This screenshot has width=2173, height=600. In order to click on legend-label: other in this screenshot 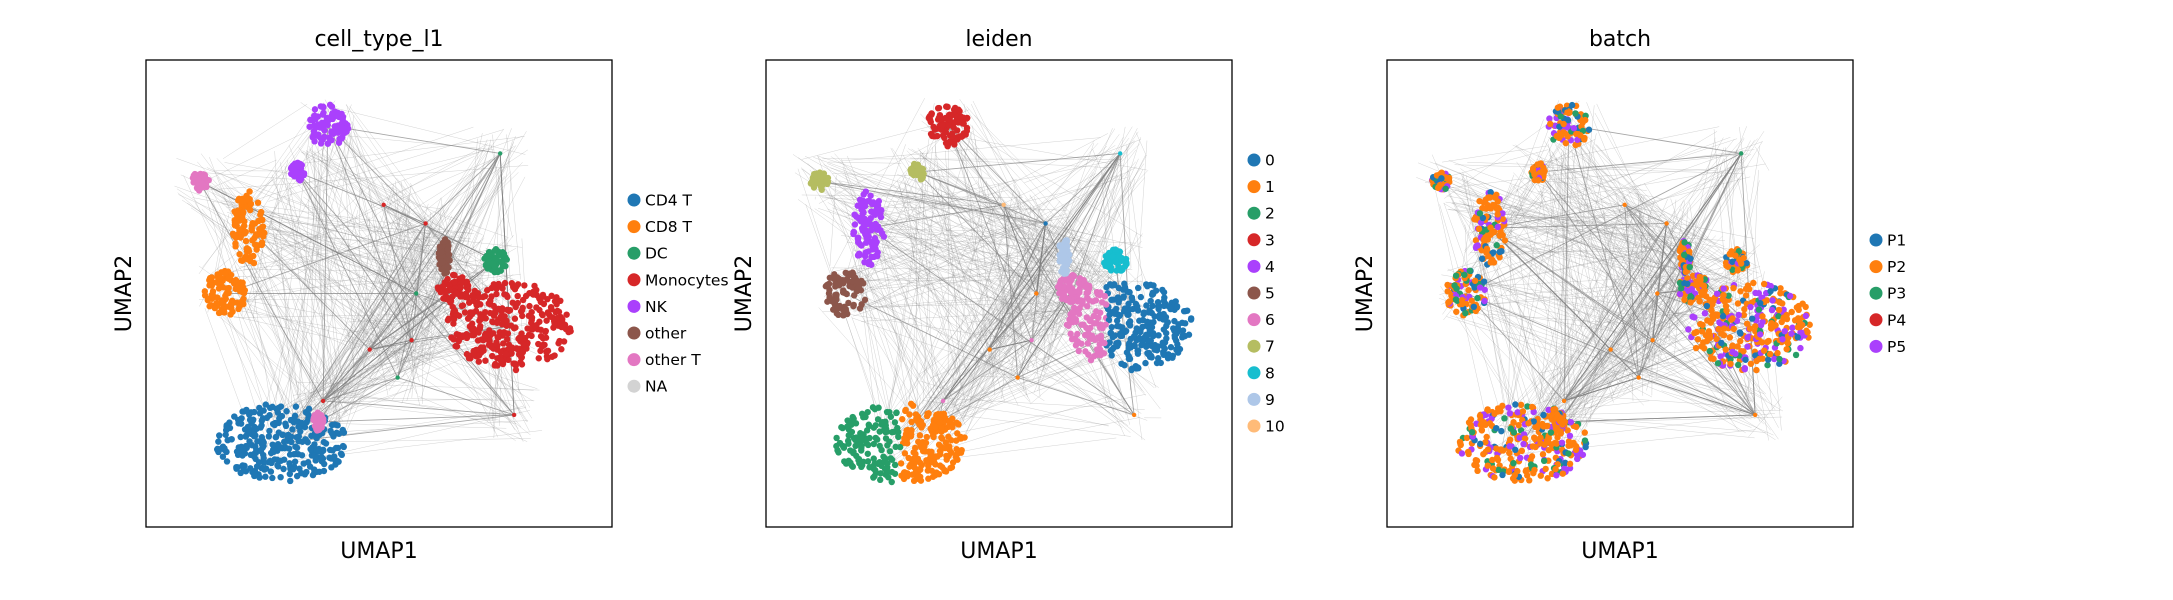, I will do `click(666, 334)`.